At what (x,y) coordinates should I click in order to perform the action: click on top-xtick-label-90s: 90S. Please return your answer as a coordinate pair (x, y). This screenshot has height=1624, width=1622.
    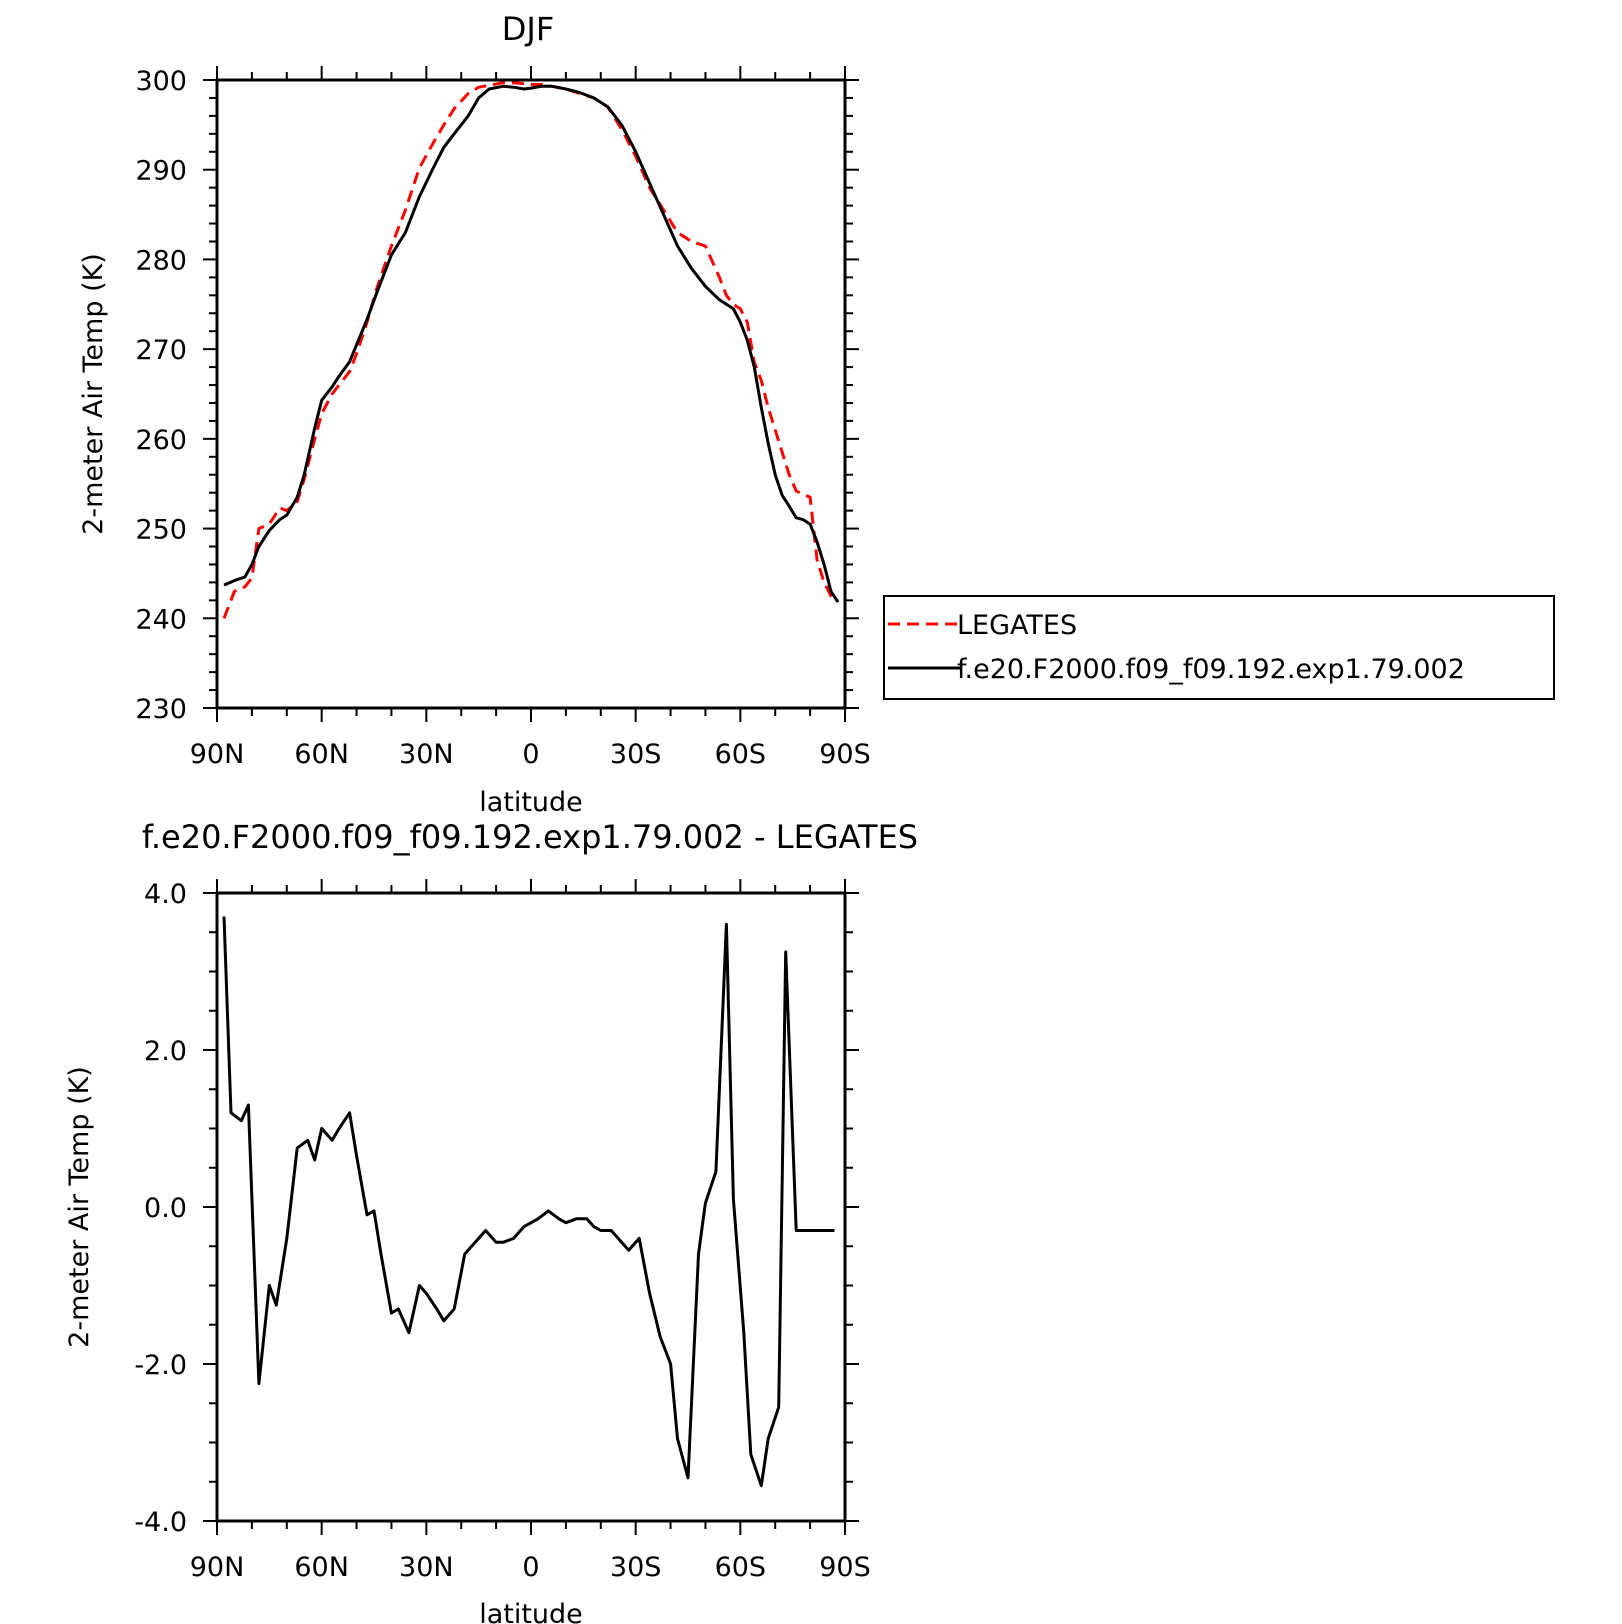
    Looking at the image, I should click on (845, 754).